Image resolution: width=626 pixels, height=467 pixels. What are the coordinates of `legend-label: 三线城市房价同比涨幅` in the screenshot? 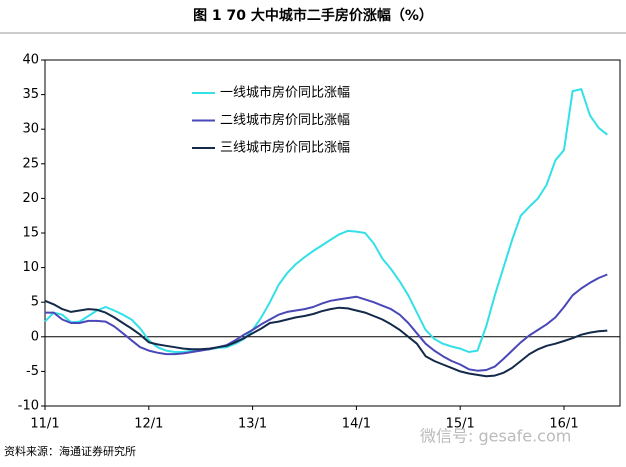 It's located at (285, 148).